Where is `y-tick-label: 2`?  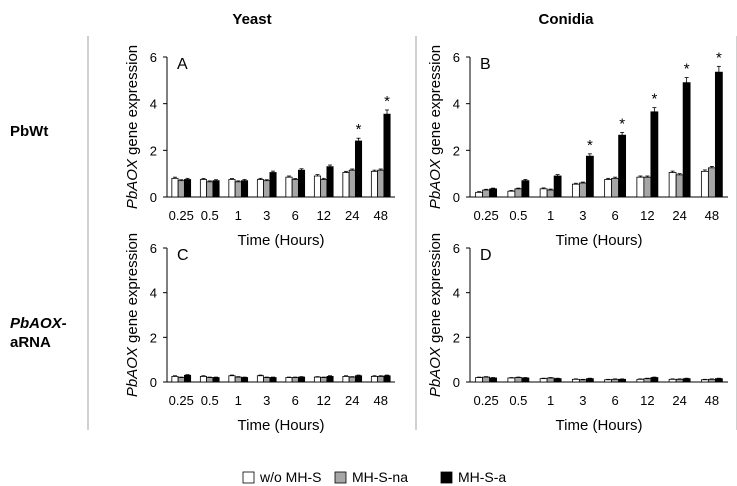 y-tick-label: 2 is located at coordinates (153, 337).